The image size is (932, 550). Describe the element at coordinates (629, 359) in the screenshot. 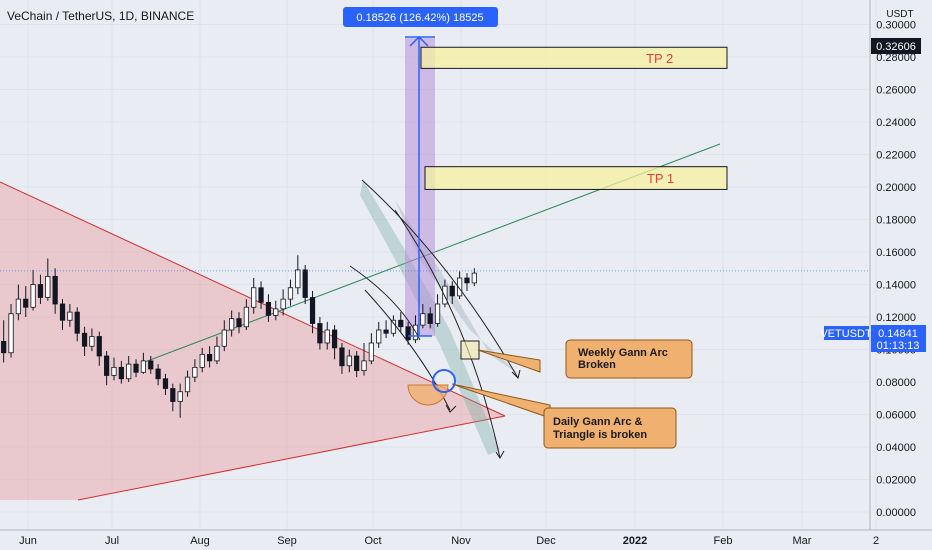

I see `callout-weekly` at that location.